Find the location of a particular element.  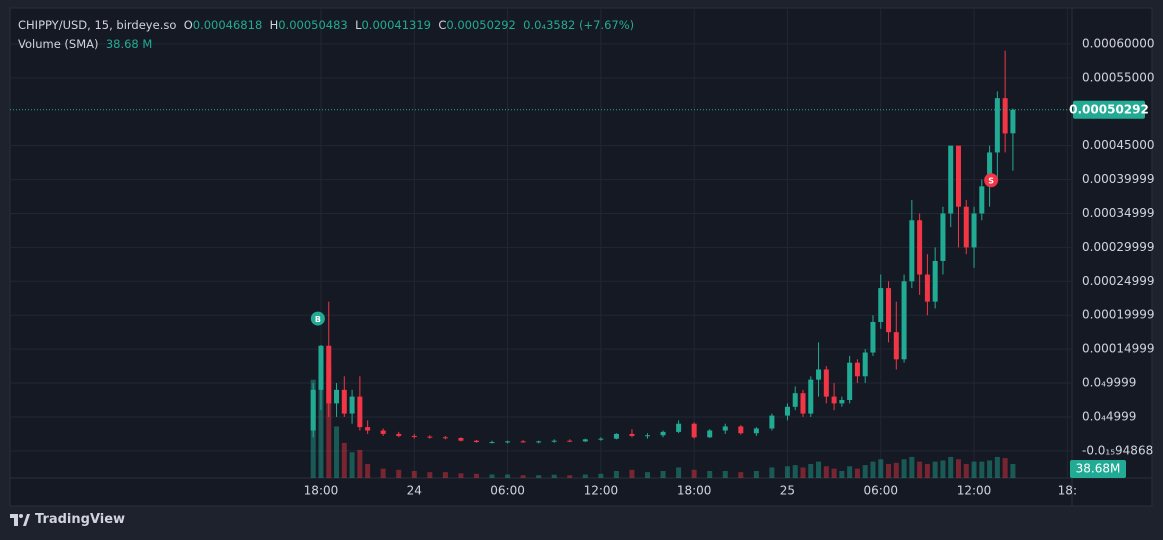

y-tick-label: 0.0₄4999 is located at coordinates (1109, 416).